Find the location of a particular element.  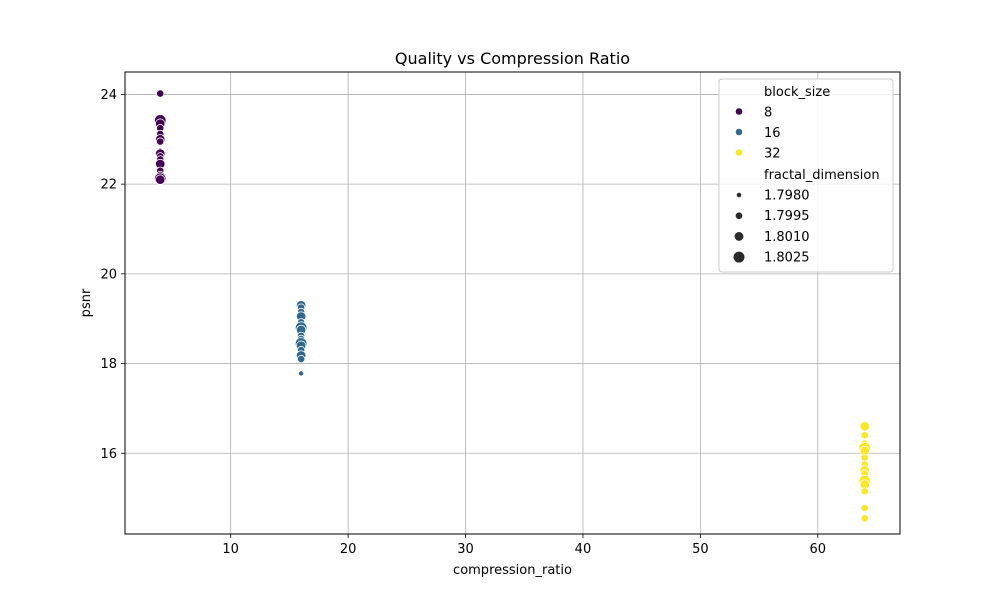

legend-hue-label: 8 is located at coordinates (768, 113).